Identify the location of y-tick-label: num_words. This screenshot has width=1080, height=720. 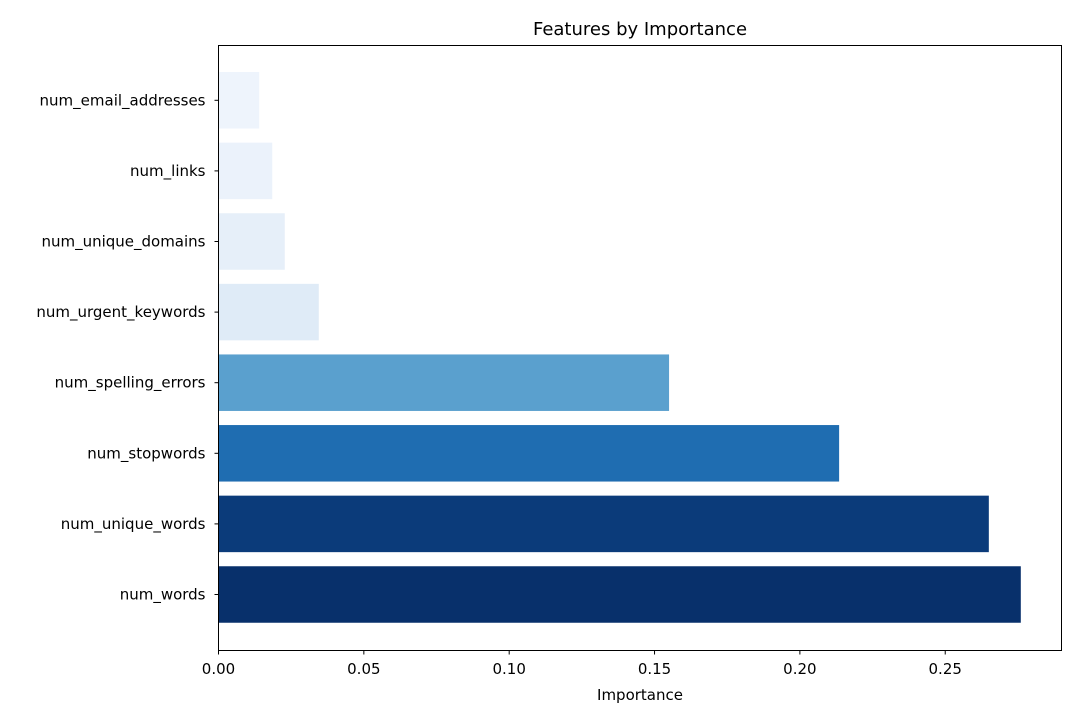
(163, 595).